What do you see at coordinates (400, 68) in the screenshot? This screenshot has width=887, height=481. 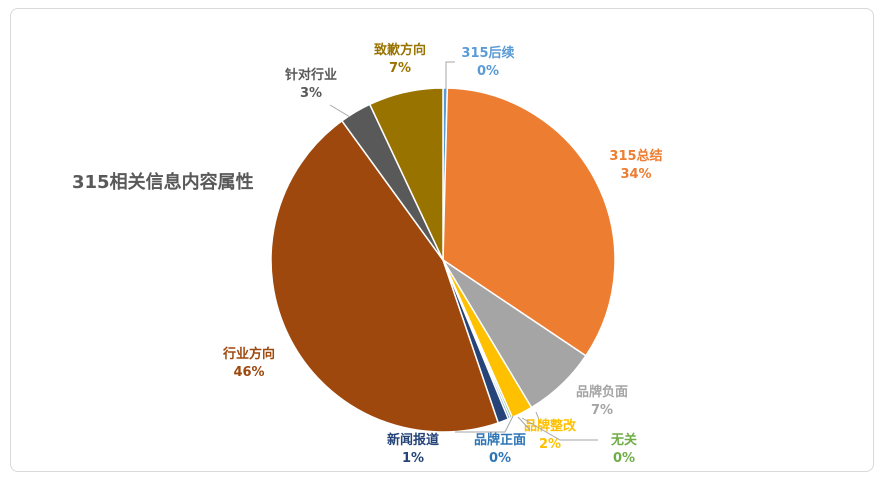 I see `slice-percent-10: 7%` at bounding box center [400, 68].